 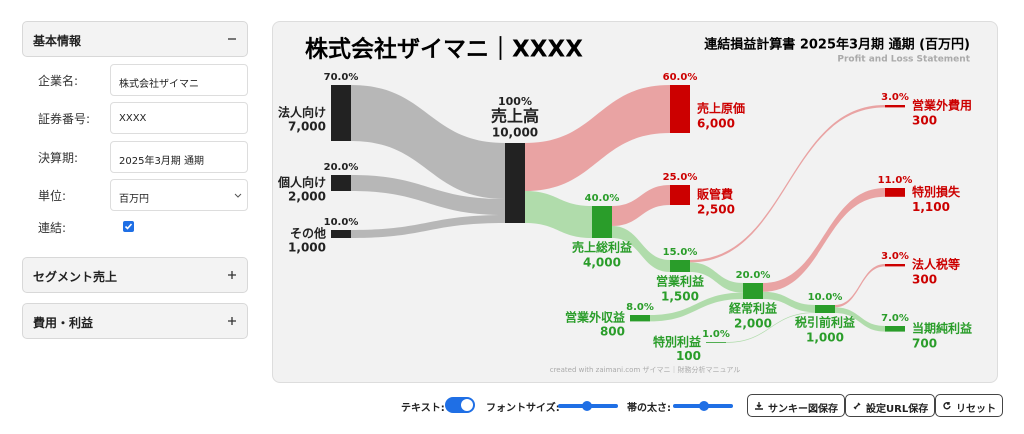 I want to click on checkbox, so click(x=128, y=226).